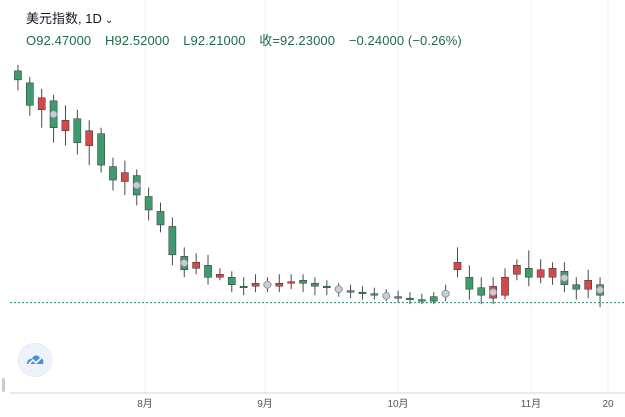  I want to click on symbol-title-text: 美元指数, 1D, so click(64, 18).